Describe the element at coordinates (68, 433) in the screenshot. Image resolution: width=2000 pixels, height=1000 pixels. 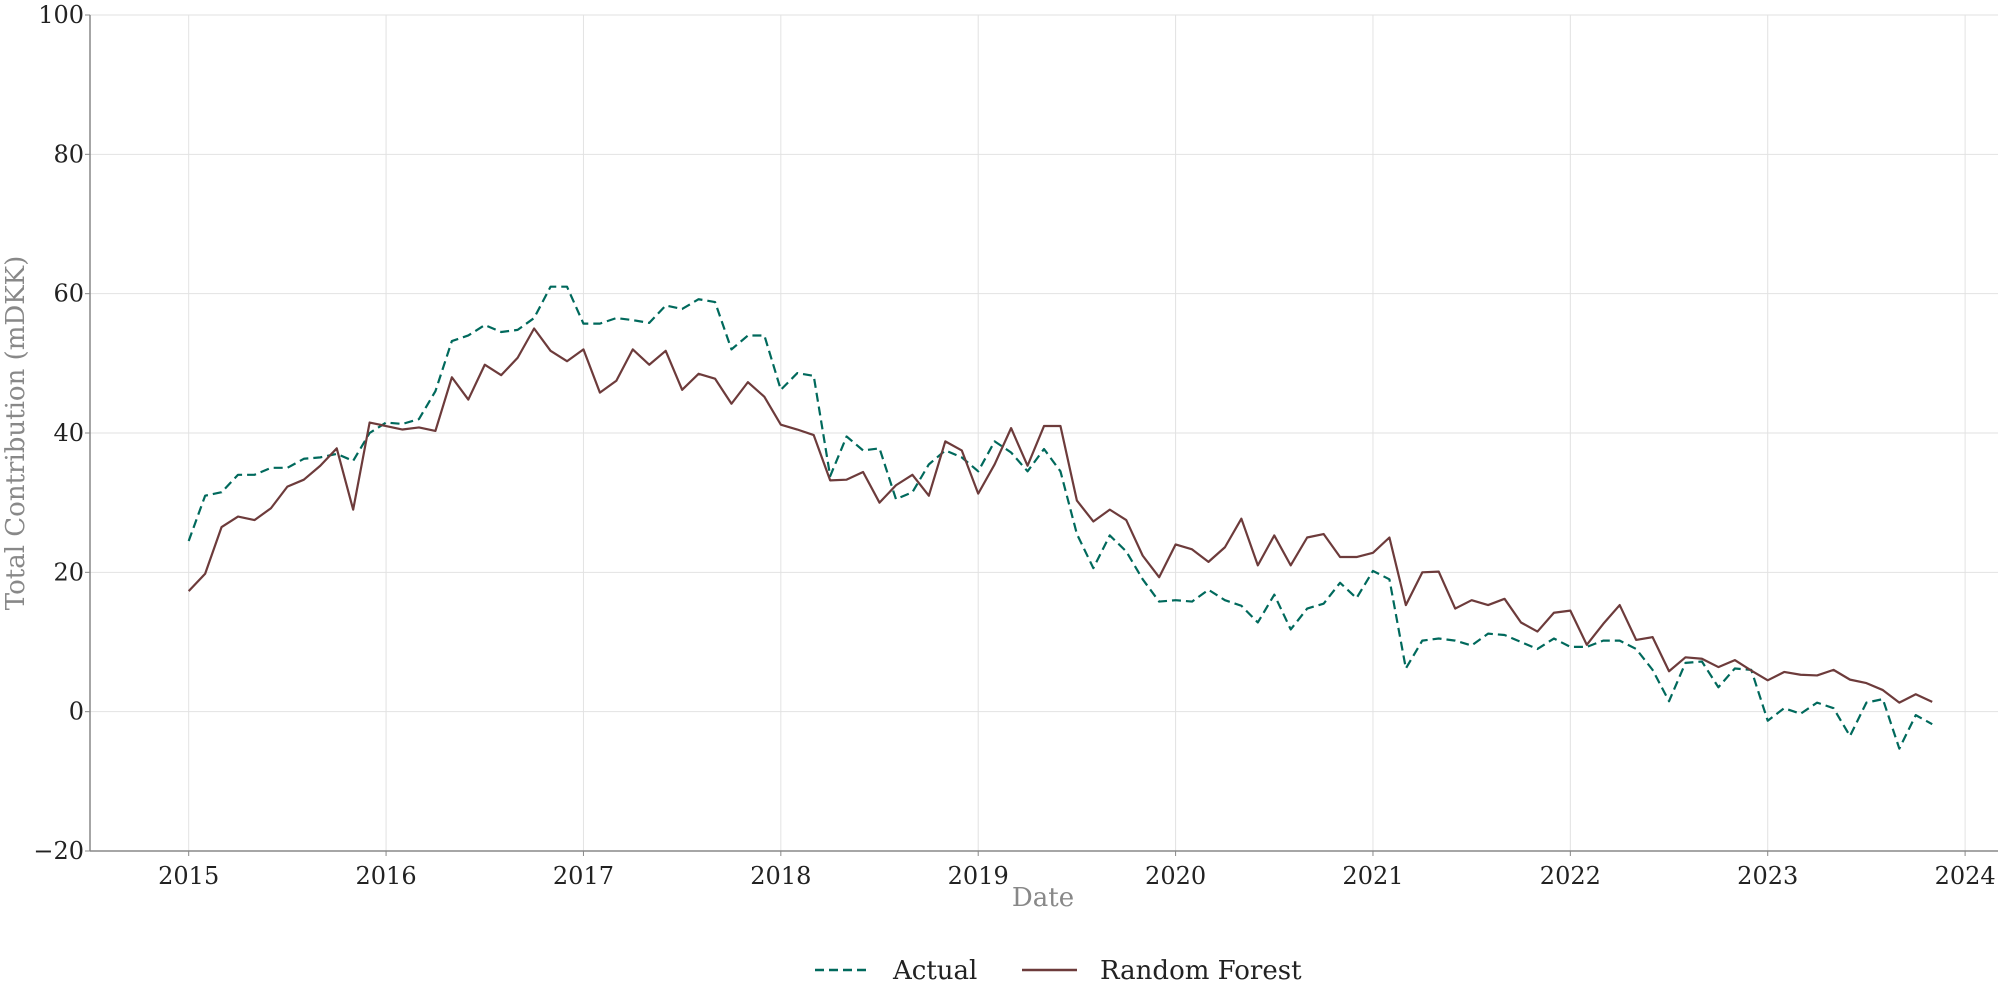
I see `y-tick-label: 40` at that location.